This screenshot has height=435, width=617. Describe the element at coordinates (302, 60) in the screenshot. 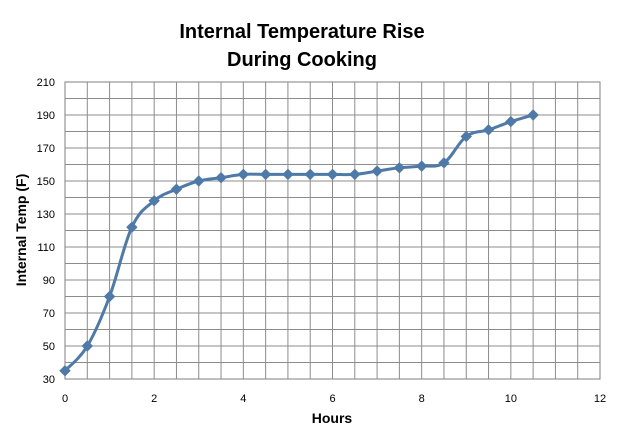

I see `chart-title-line-2: During Cooking` at that location.